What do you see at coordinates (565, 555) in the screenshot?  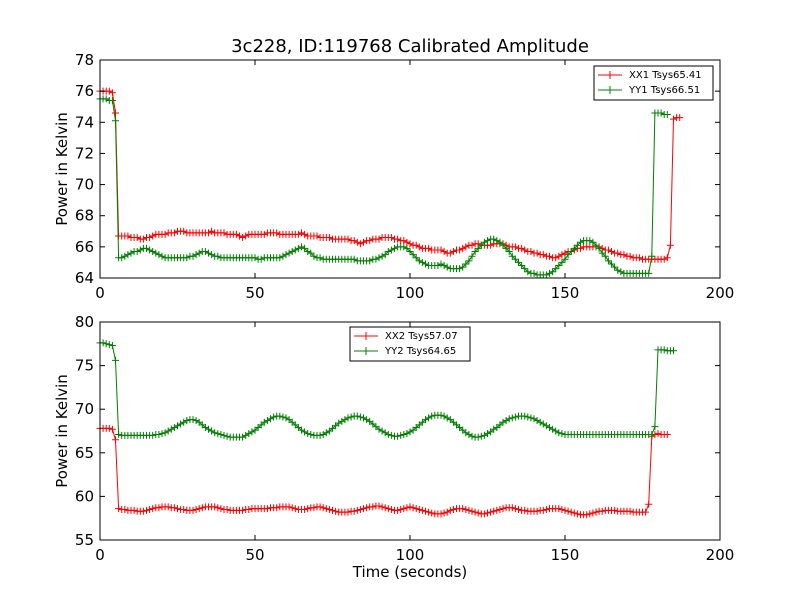 I see `bottom-x-tick-label: 150` at bounding box center [565, 555].